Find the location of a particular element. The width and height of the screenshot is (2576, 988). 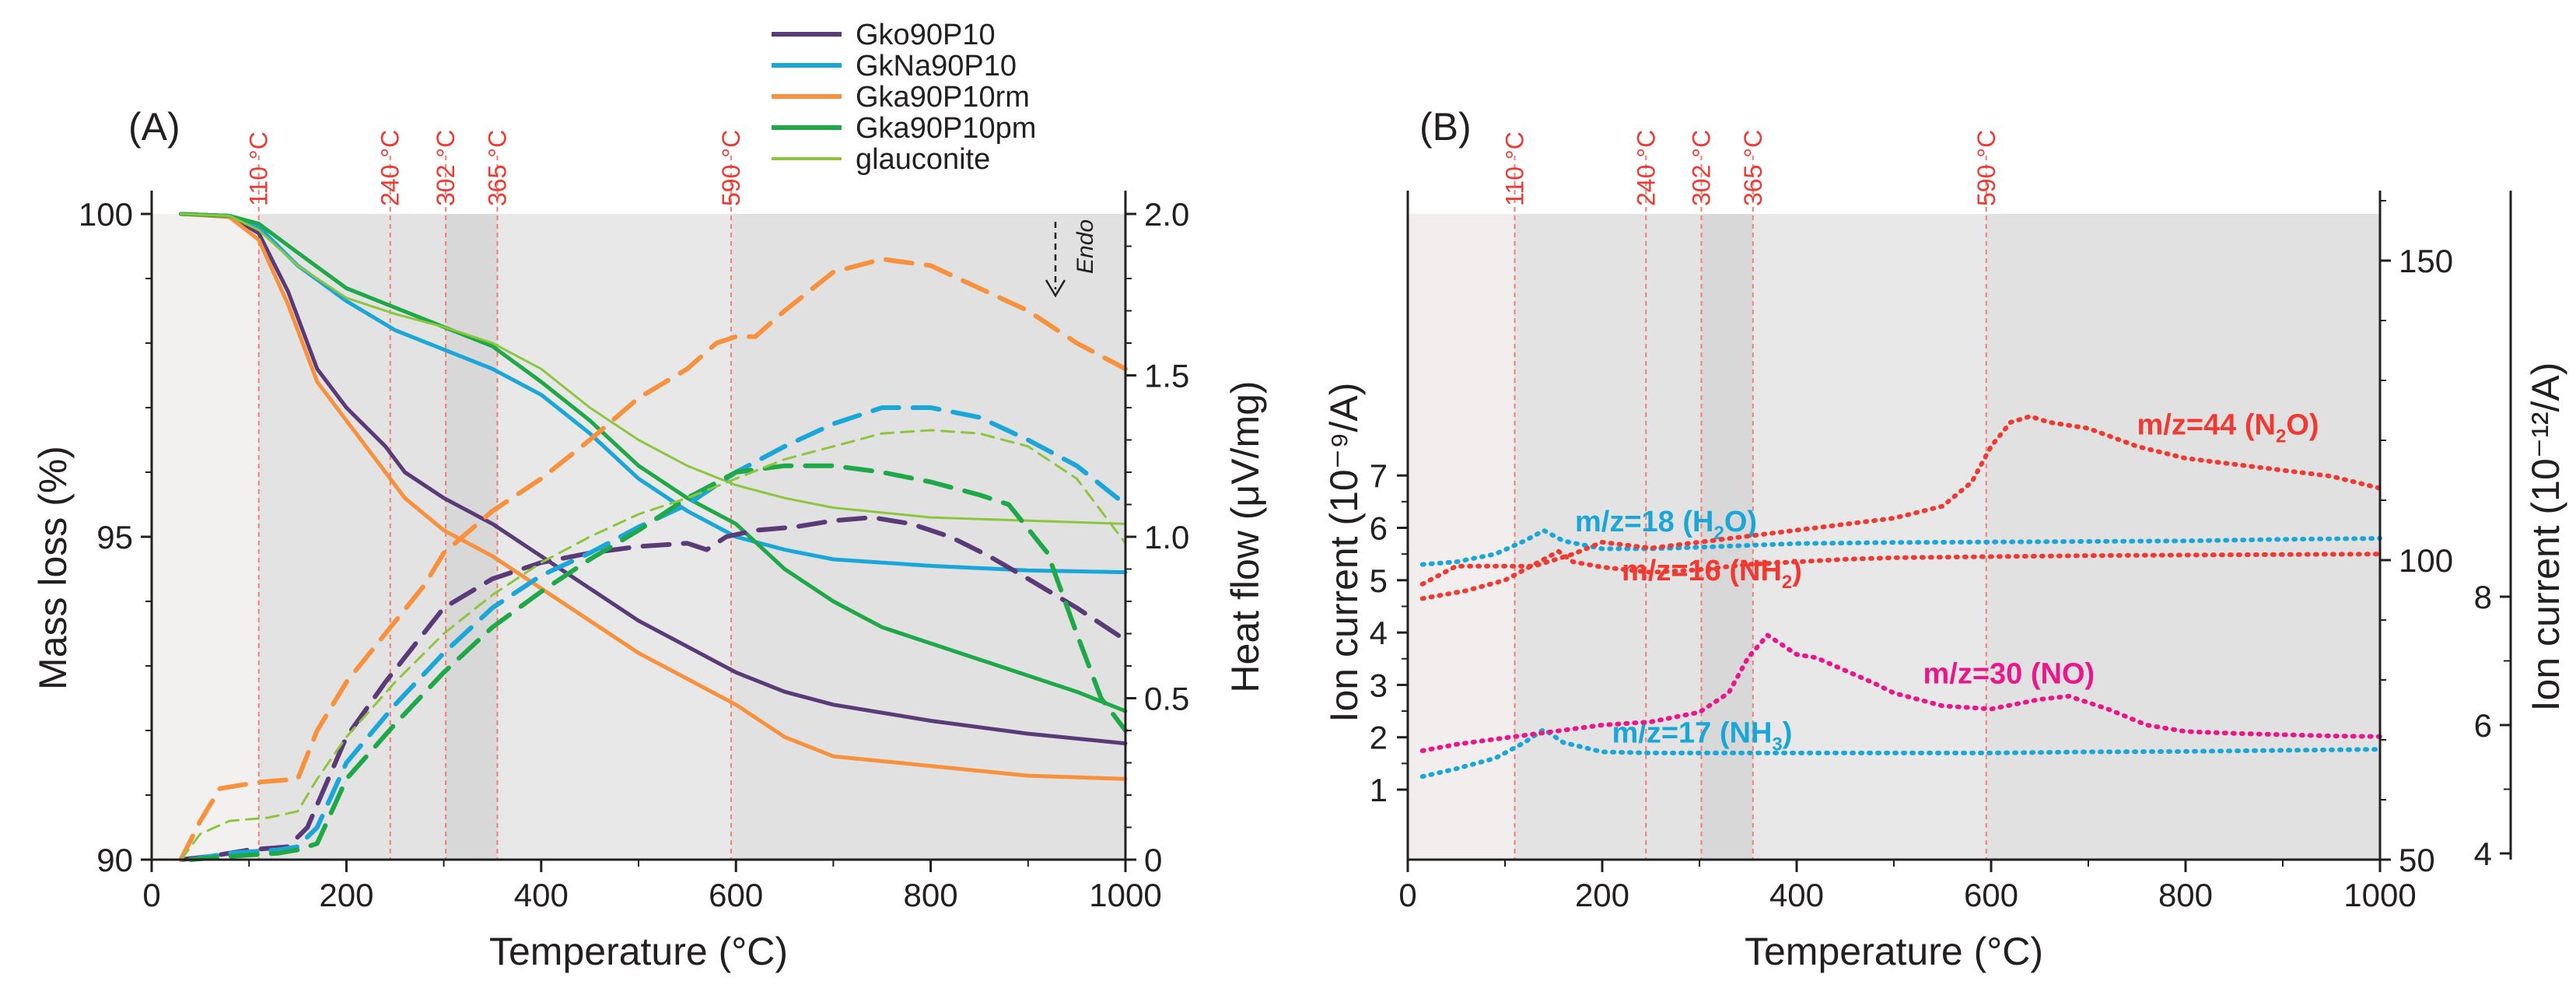

y2-tick-label: 0 is located at coordinates (1153, 860).